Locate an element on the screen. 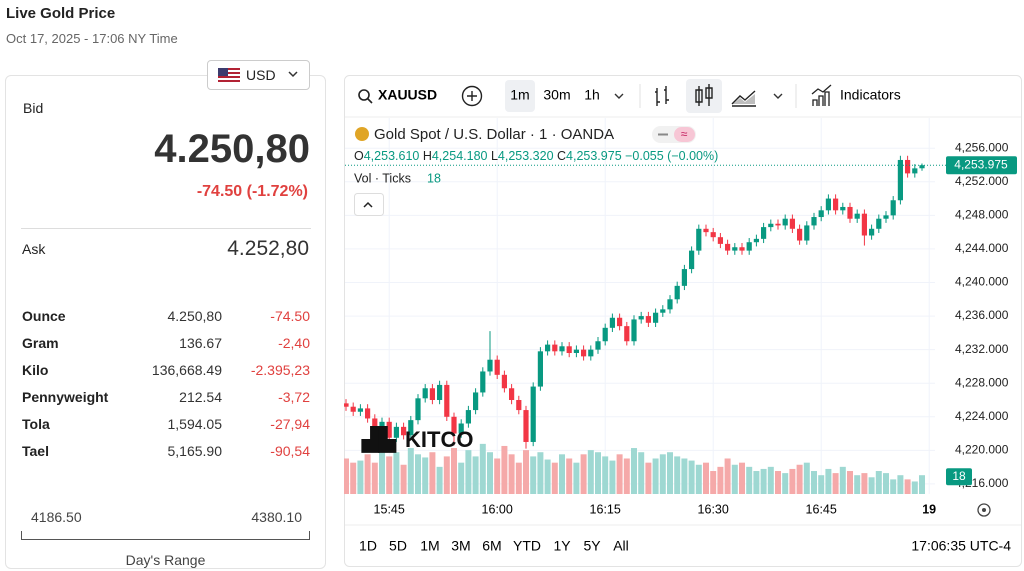 The height and width of the screenshot is (571, 1024). ohlc-value: 4,254.180 is located at coordinates (460, 156).